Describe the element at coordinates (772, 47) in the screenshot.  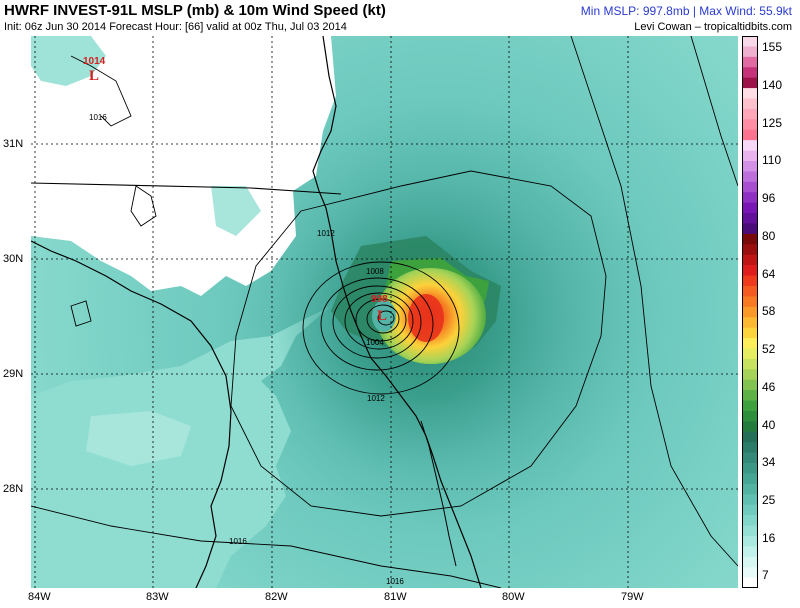
I see `colorbar-tick: 155` at that location.